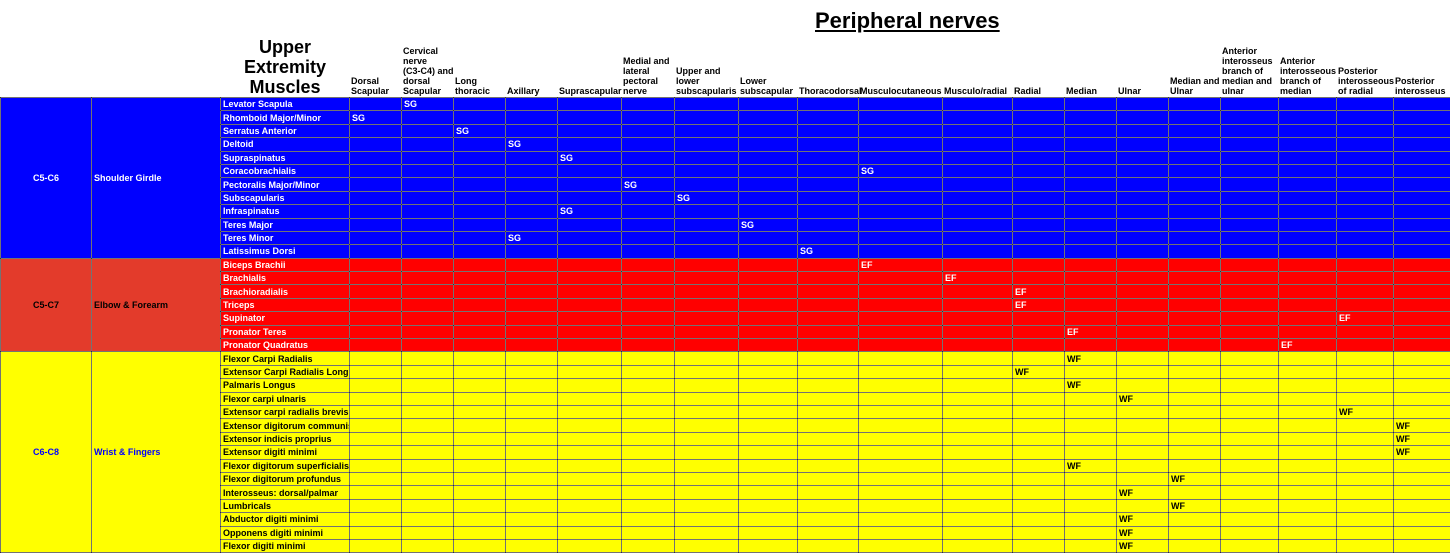 The height and width of the screenshot is (555, 1450). I want to click on muscle-name: Flexor digitorum superficialis, so click(285, 465).